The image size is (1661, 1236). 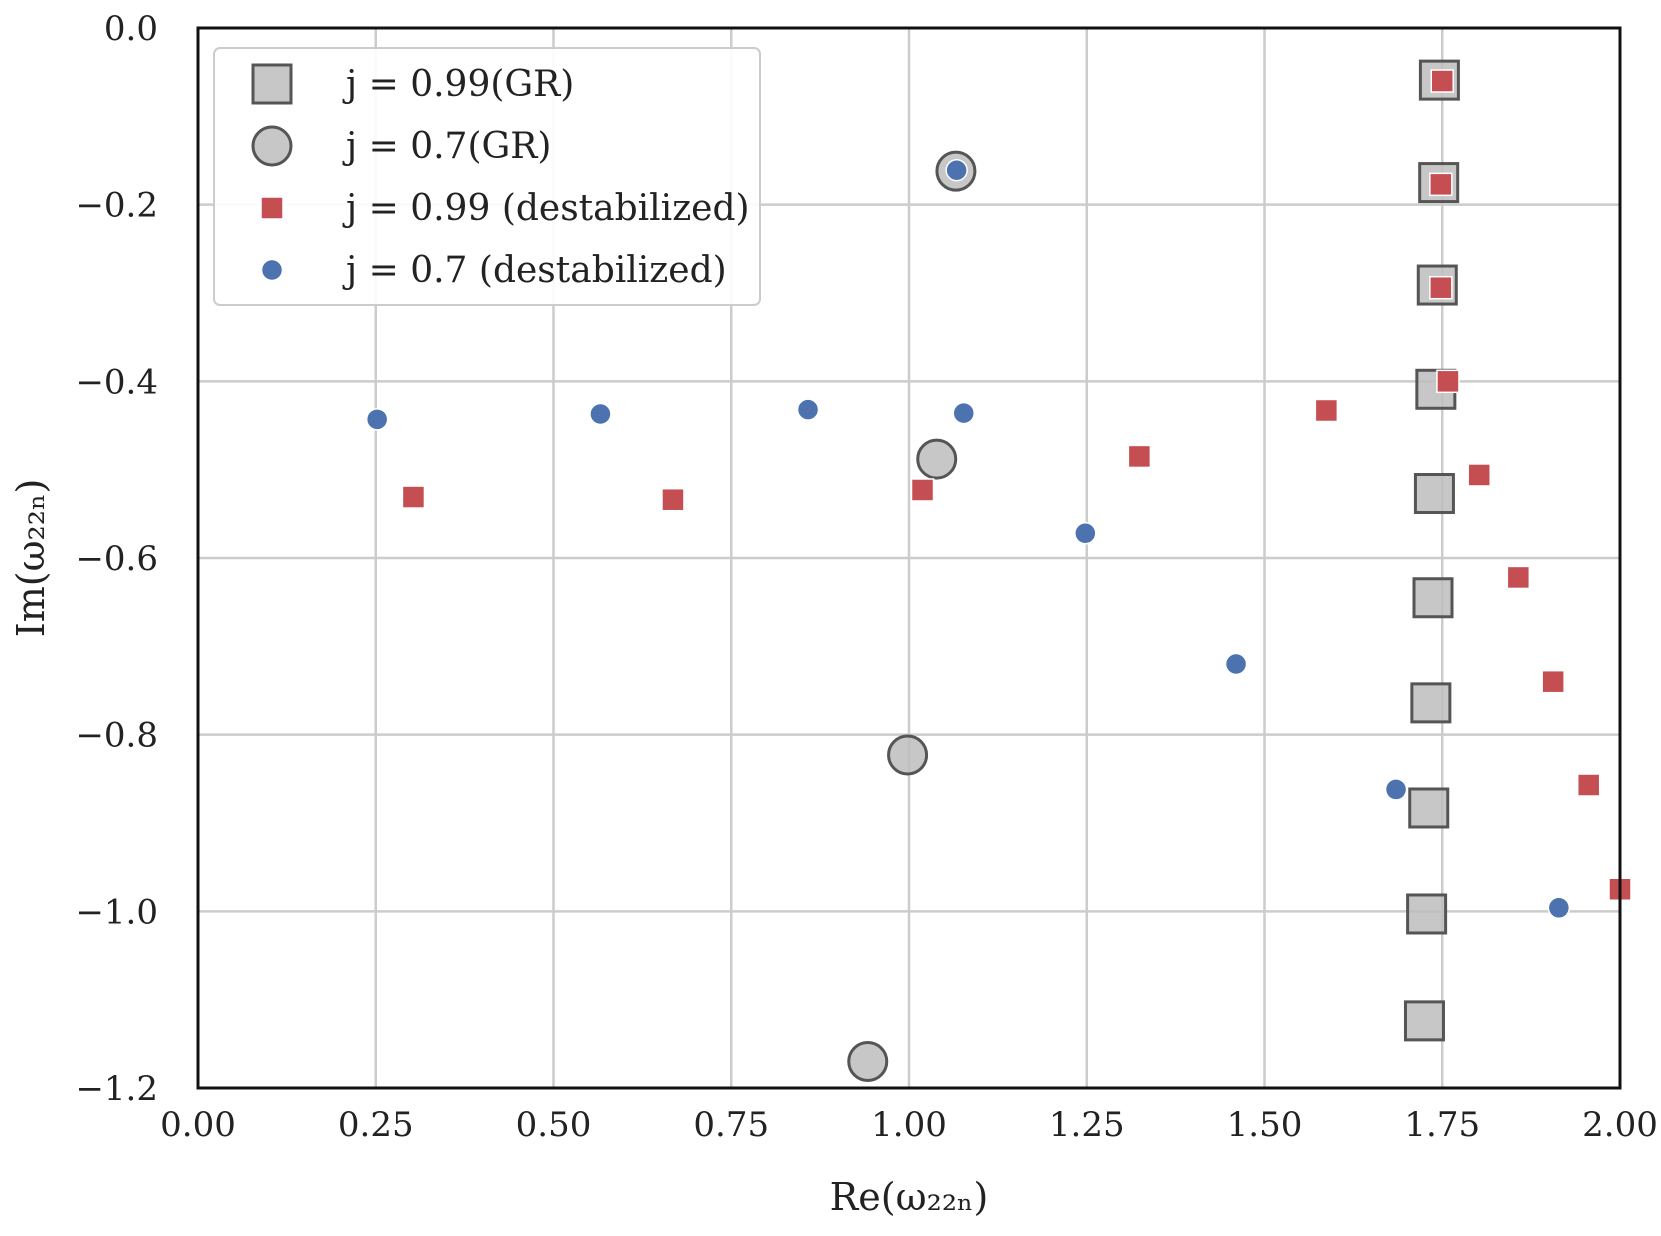 I want to click on y-tick-label: −0.6, so click(x=116, y=559).